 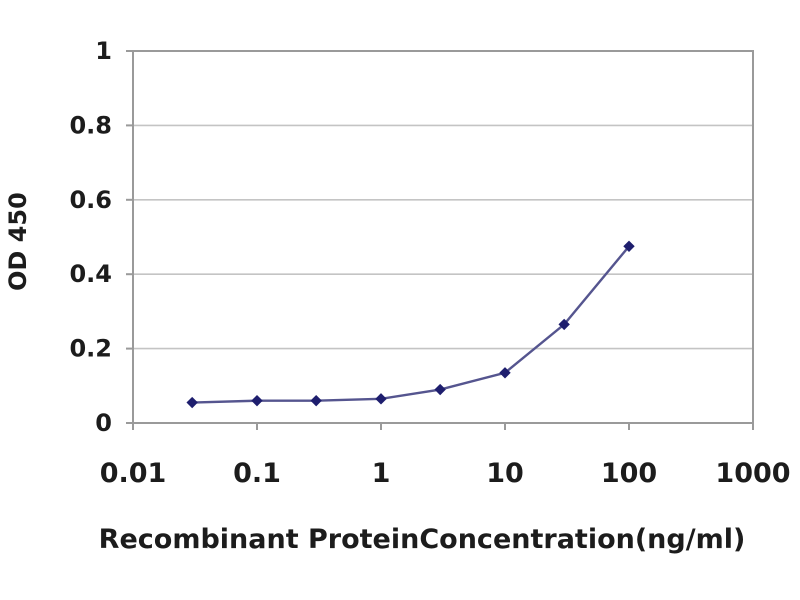 I want to click on y-tick-label: 0, so click(x=103, y=423).